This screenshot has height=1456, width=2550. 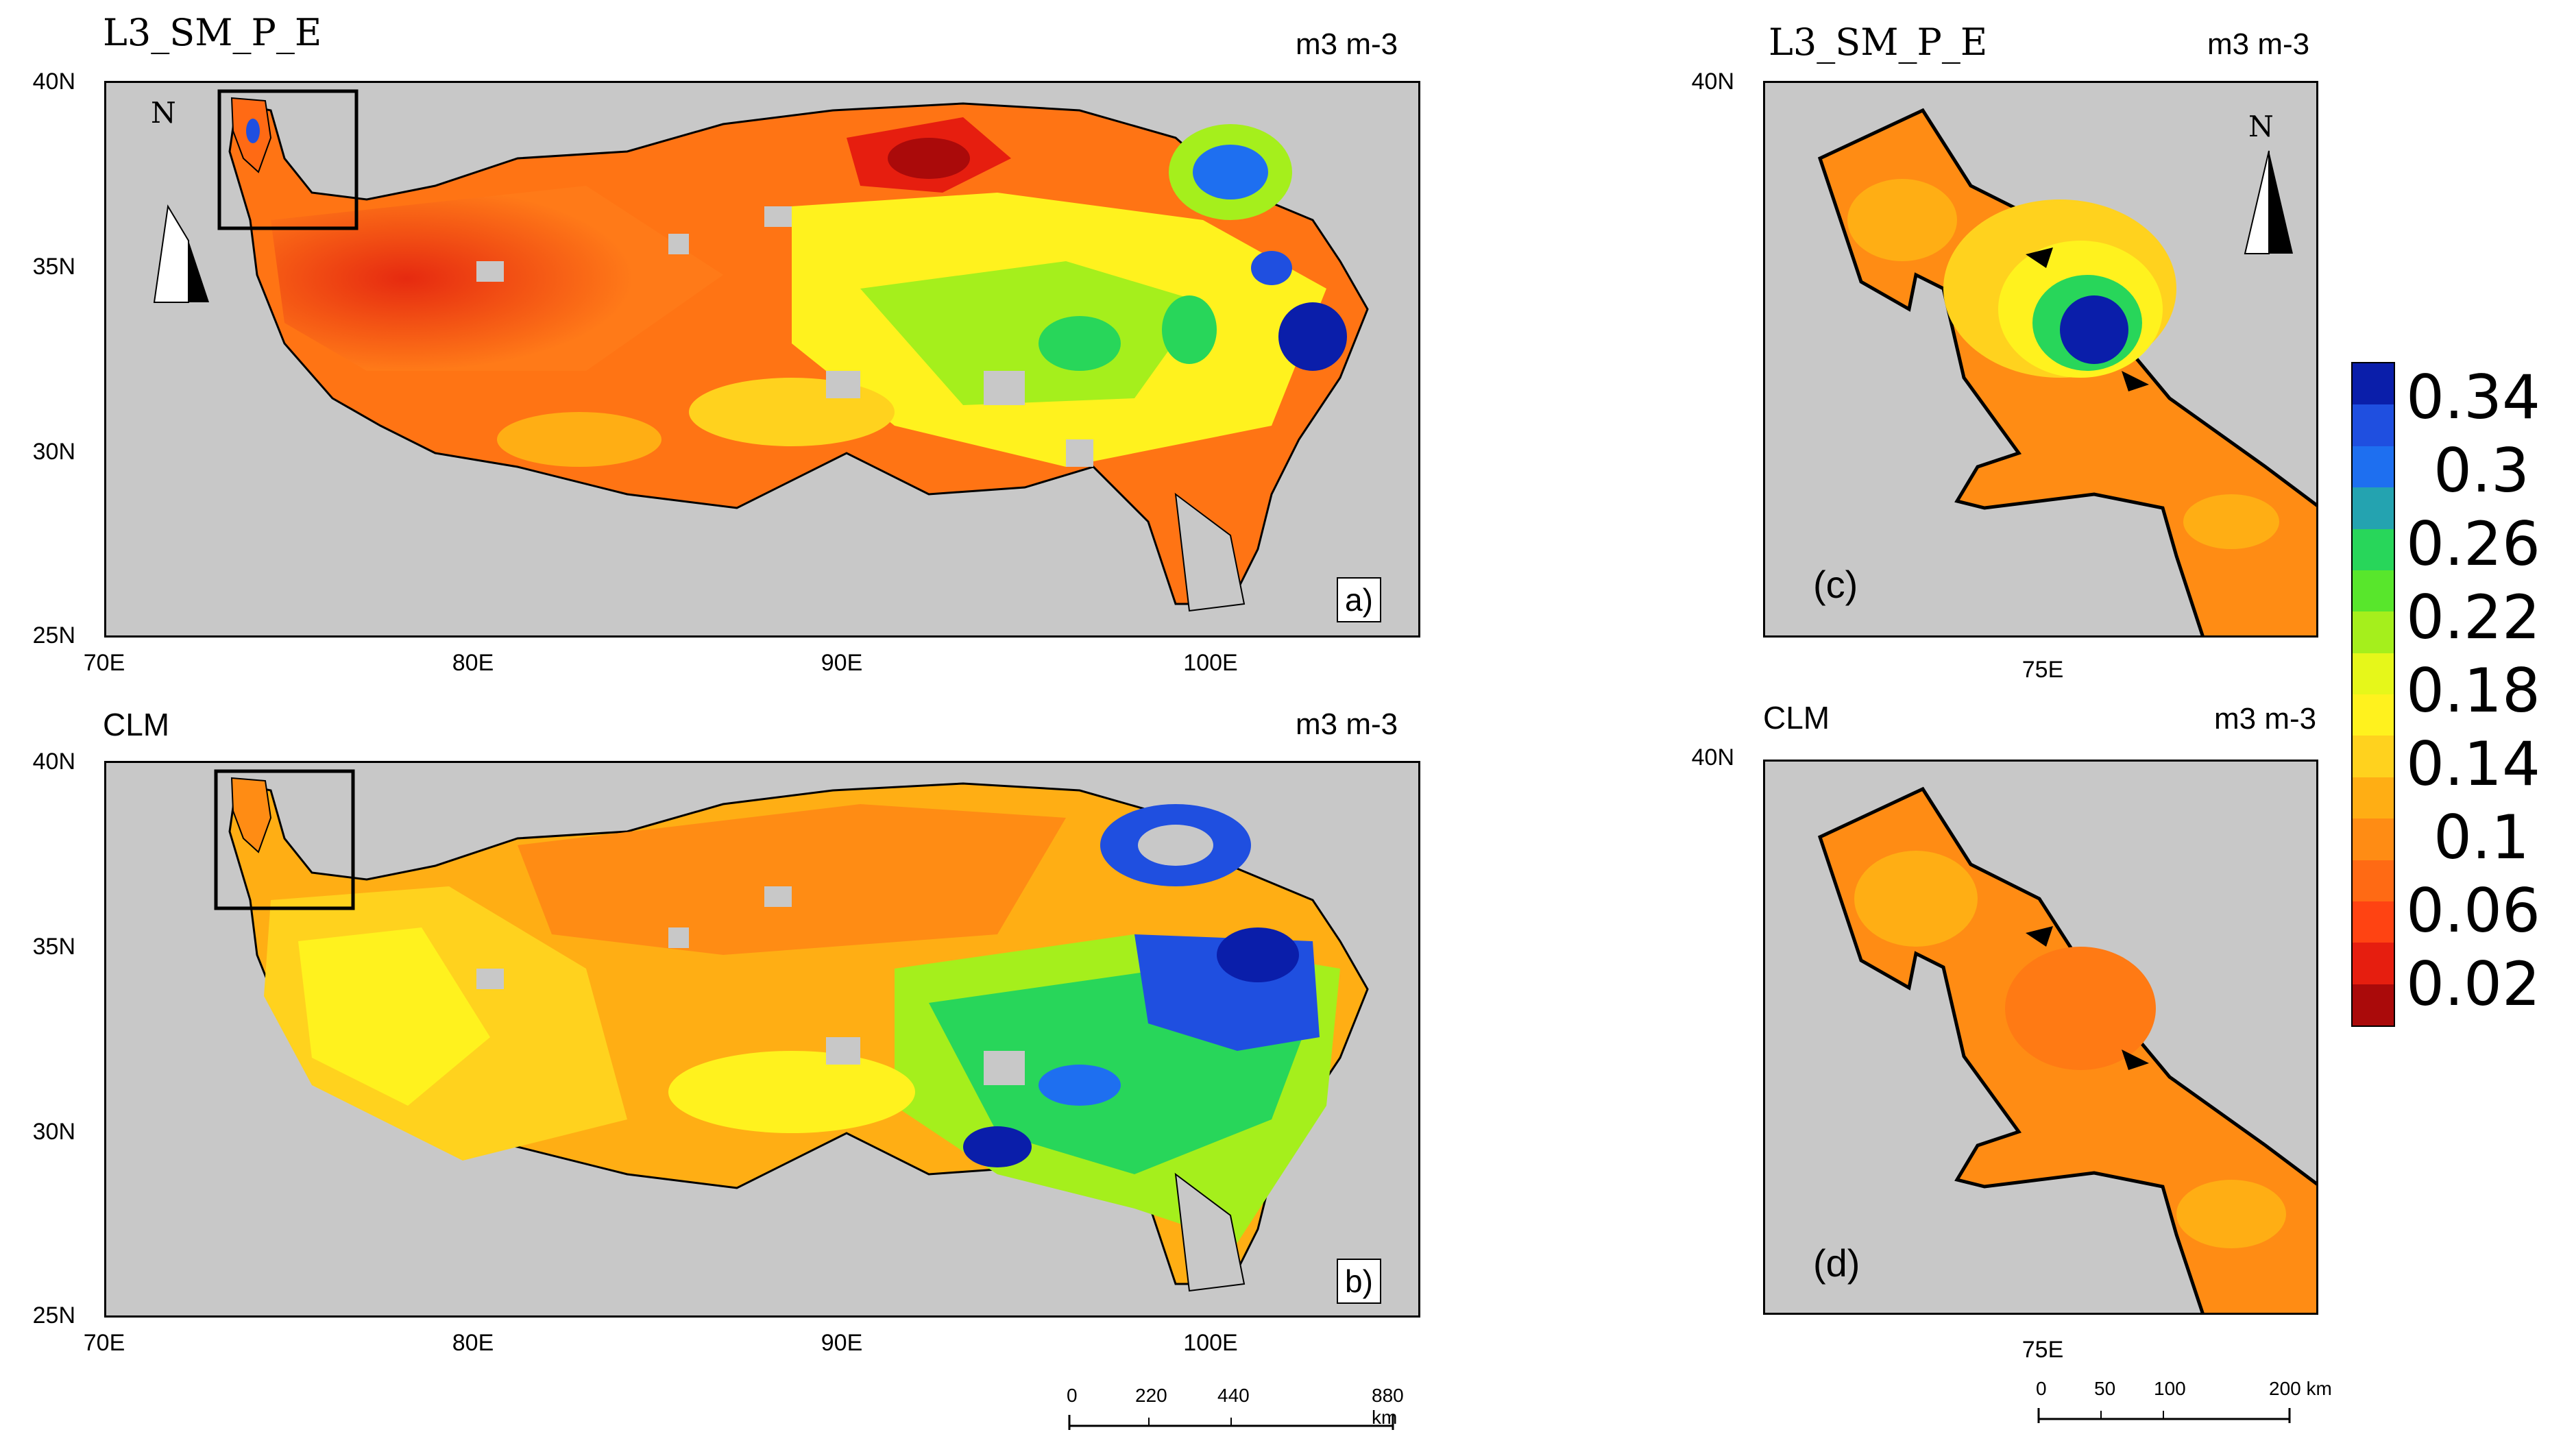 What do you see at coordinates (1347, 44) in the screenshot?
I see `panel-a-unit: m3 m-3` at bounding box center [1347, 44].